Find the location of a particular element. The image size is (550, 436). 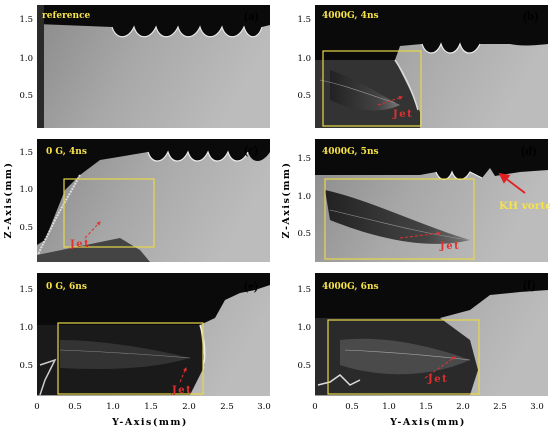

panel-d-jet-label: Jet is located at coordinates (449, 246).